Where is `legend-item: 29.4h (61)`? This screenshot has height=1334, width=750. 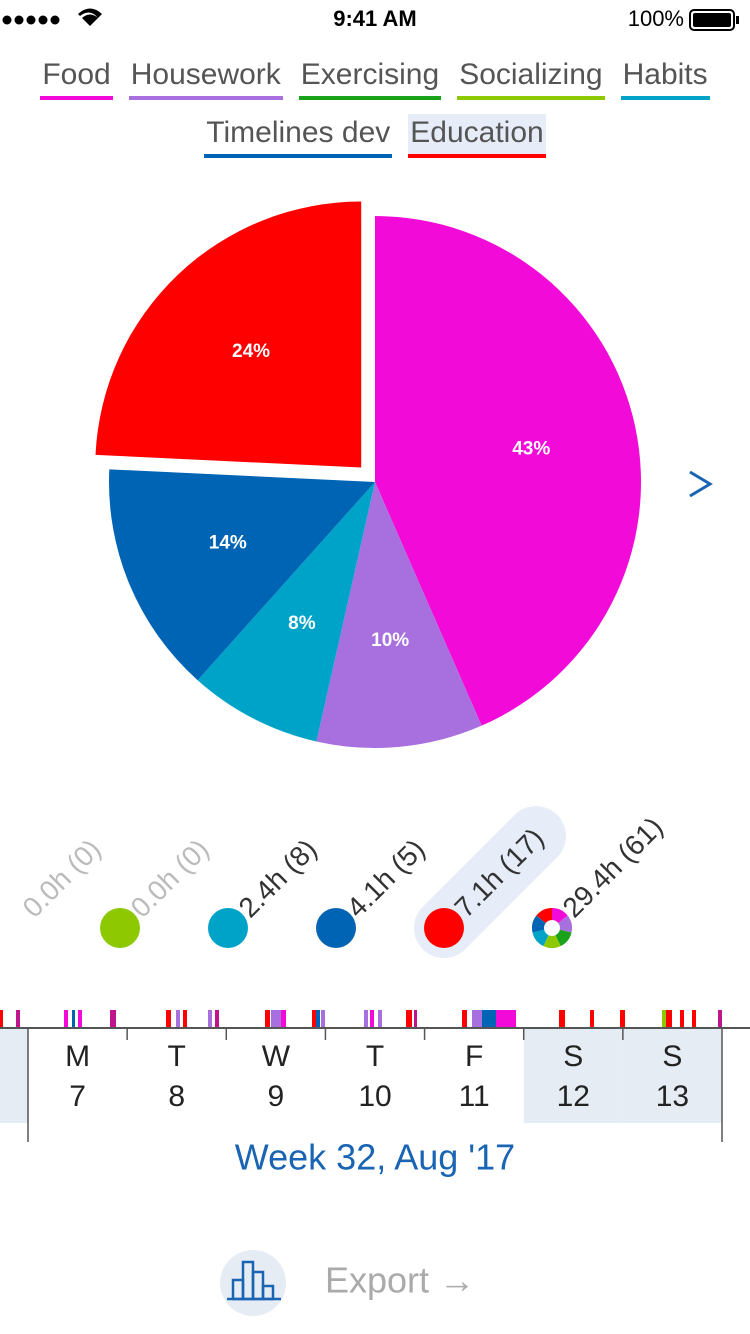 legend-item: 29.4h (61) is located at coordinates (613, 867).